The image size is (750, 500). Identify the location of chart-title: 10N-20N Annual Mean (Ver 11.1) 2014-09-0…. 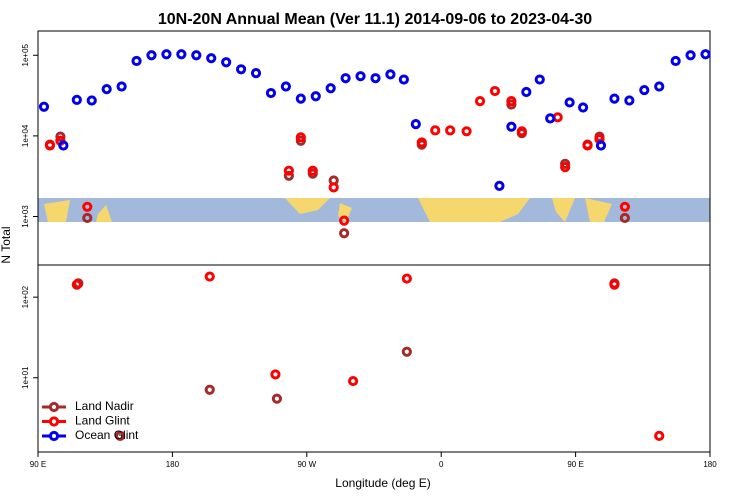
(375, 19).